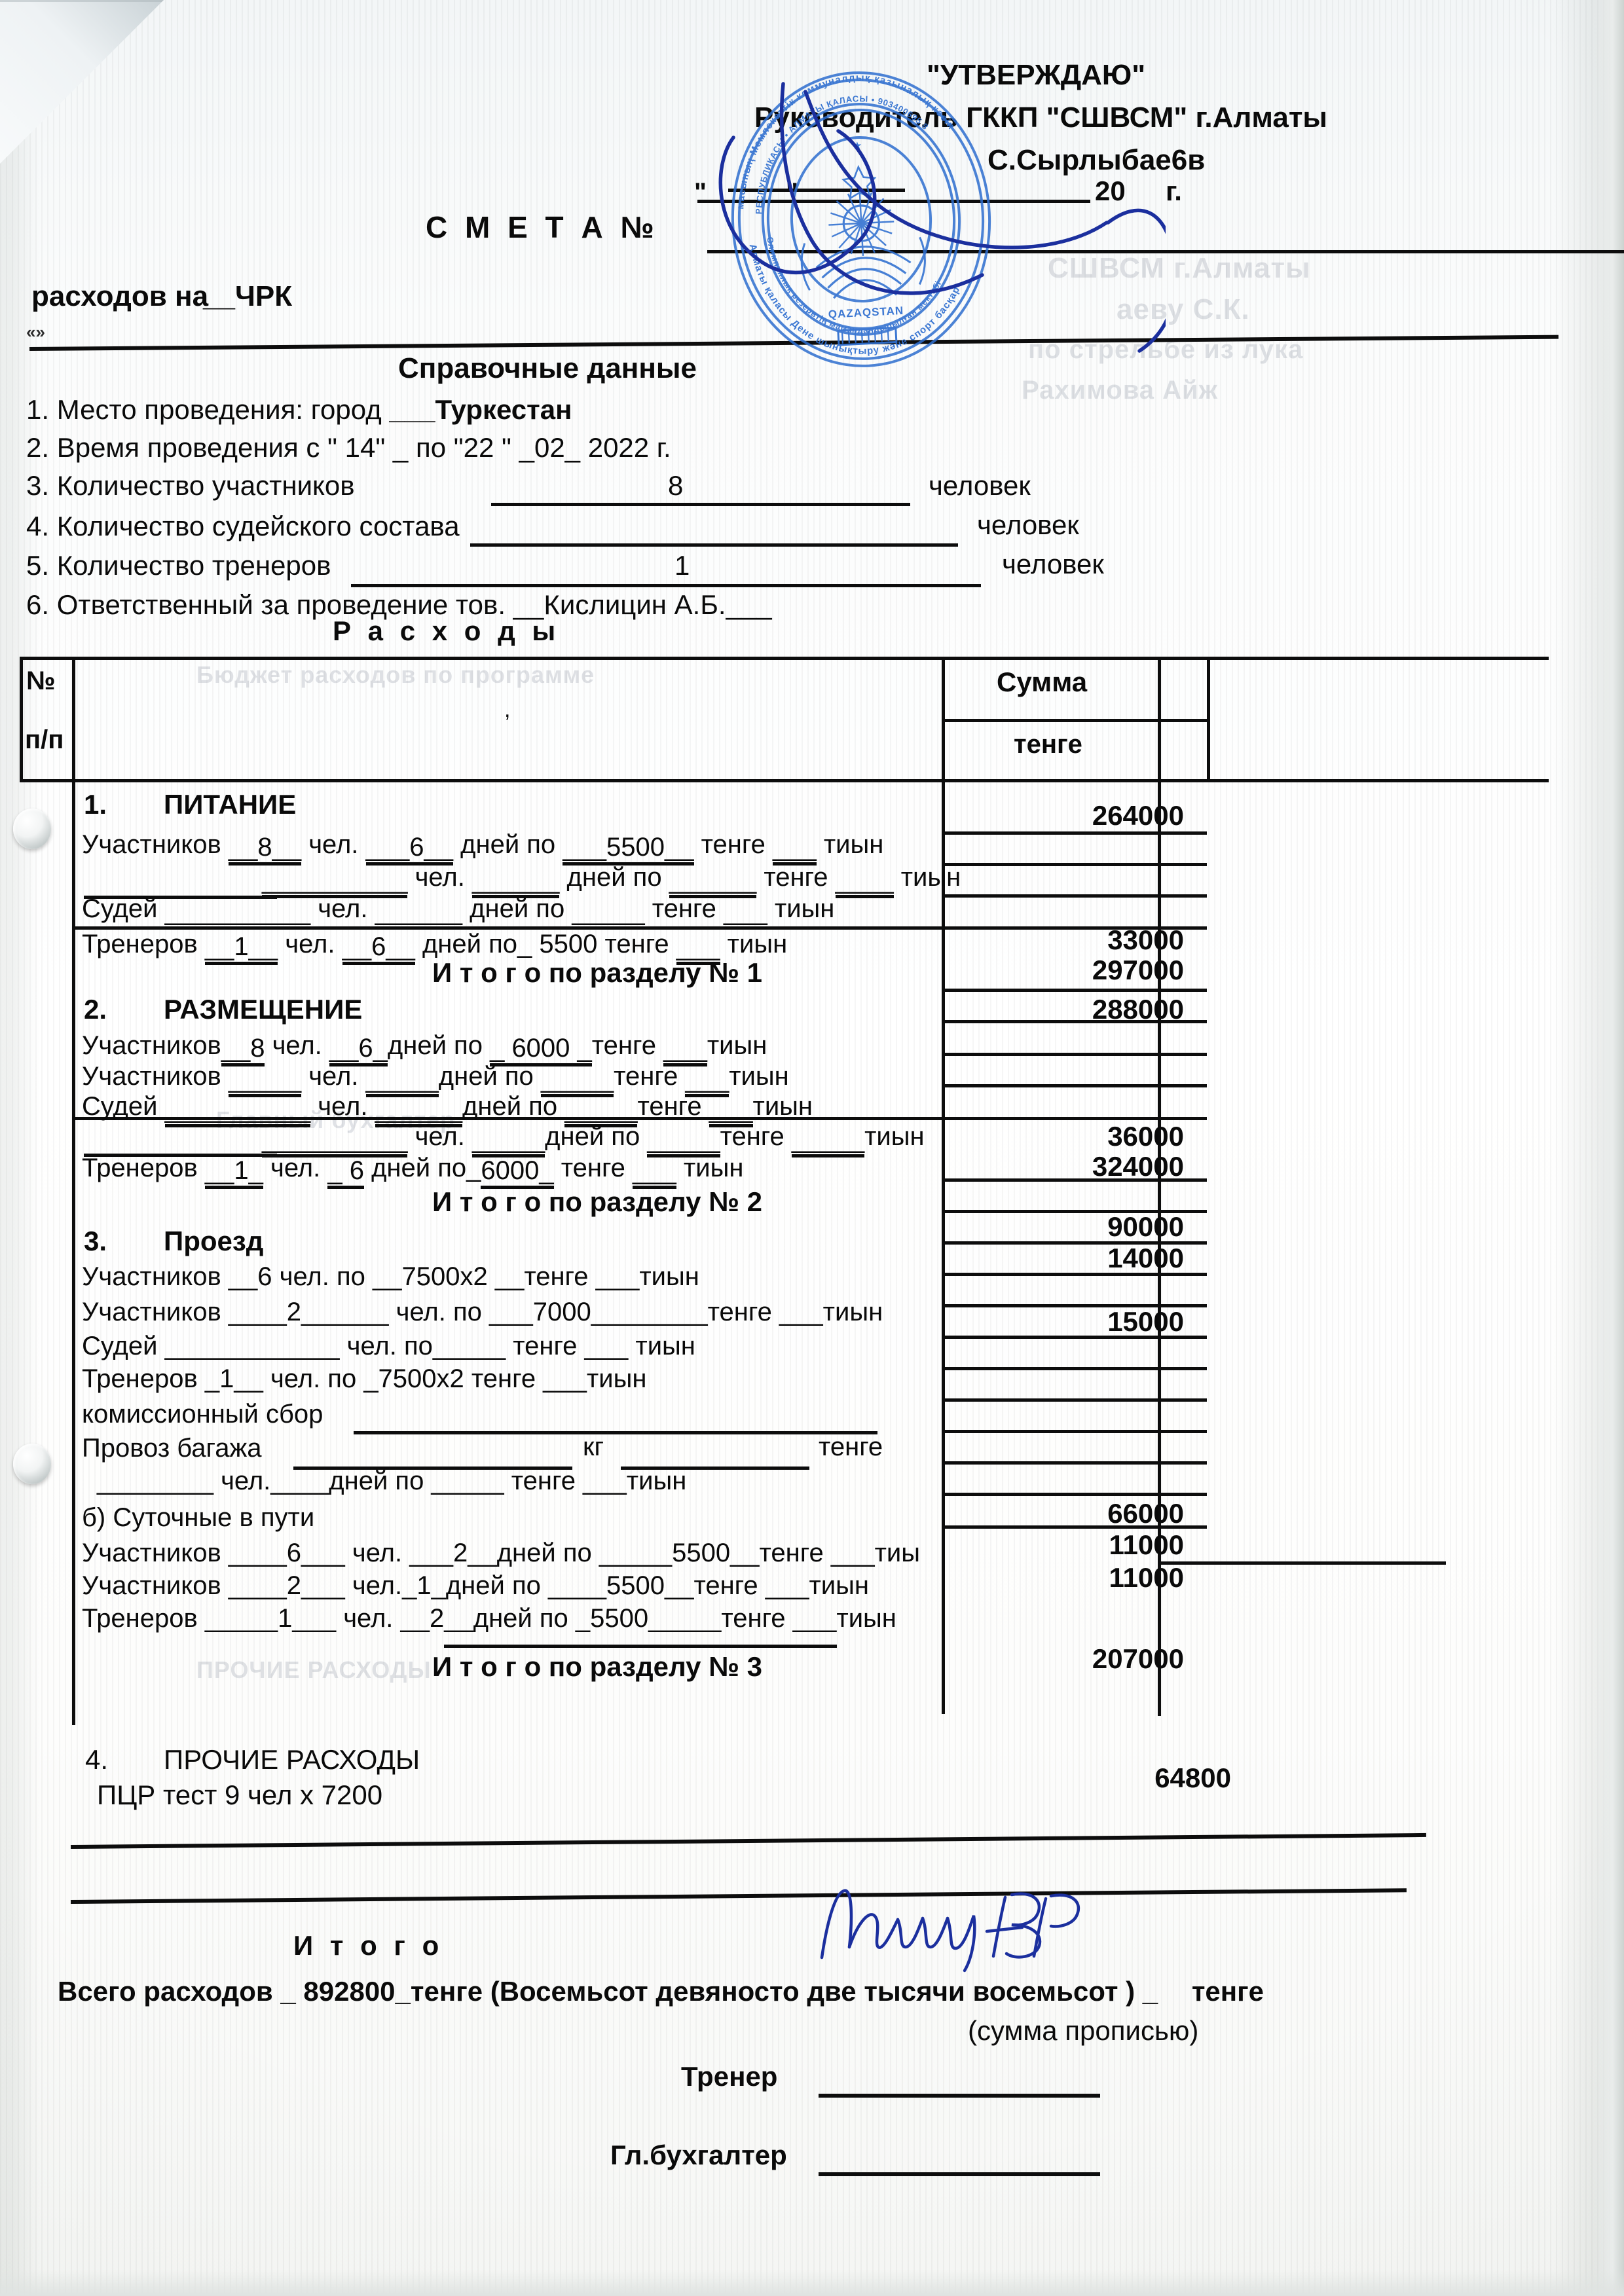 This screenshot has height=2296, width=1624. Describe the element at coordinates (38, 409) in the screenshot. I see `ref-item-1-no: 1.` at that location.